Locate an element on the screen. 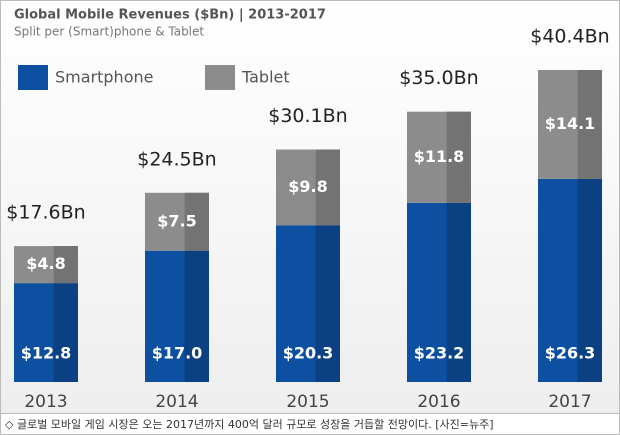  legend-label: Tablet is located at coordinates (265, 77).